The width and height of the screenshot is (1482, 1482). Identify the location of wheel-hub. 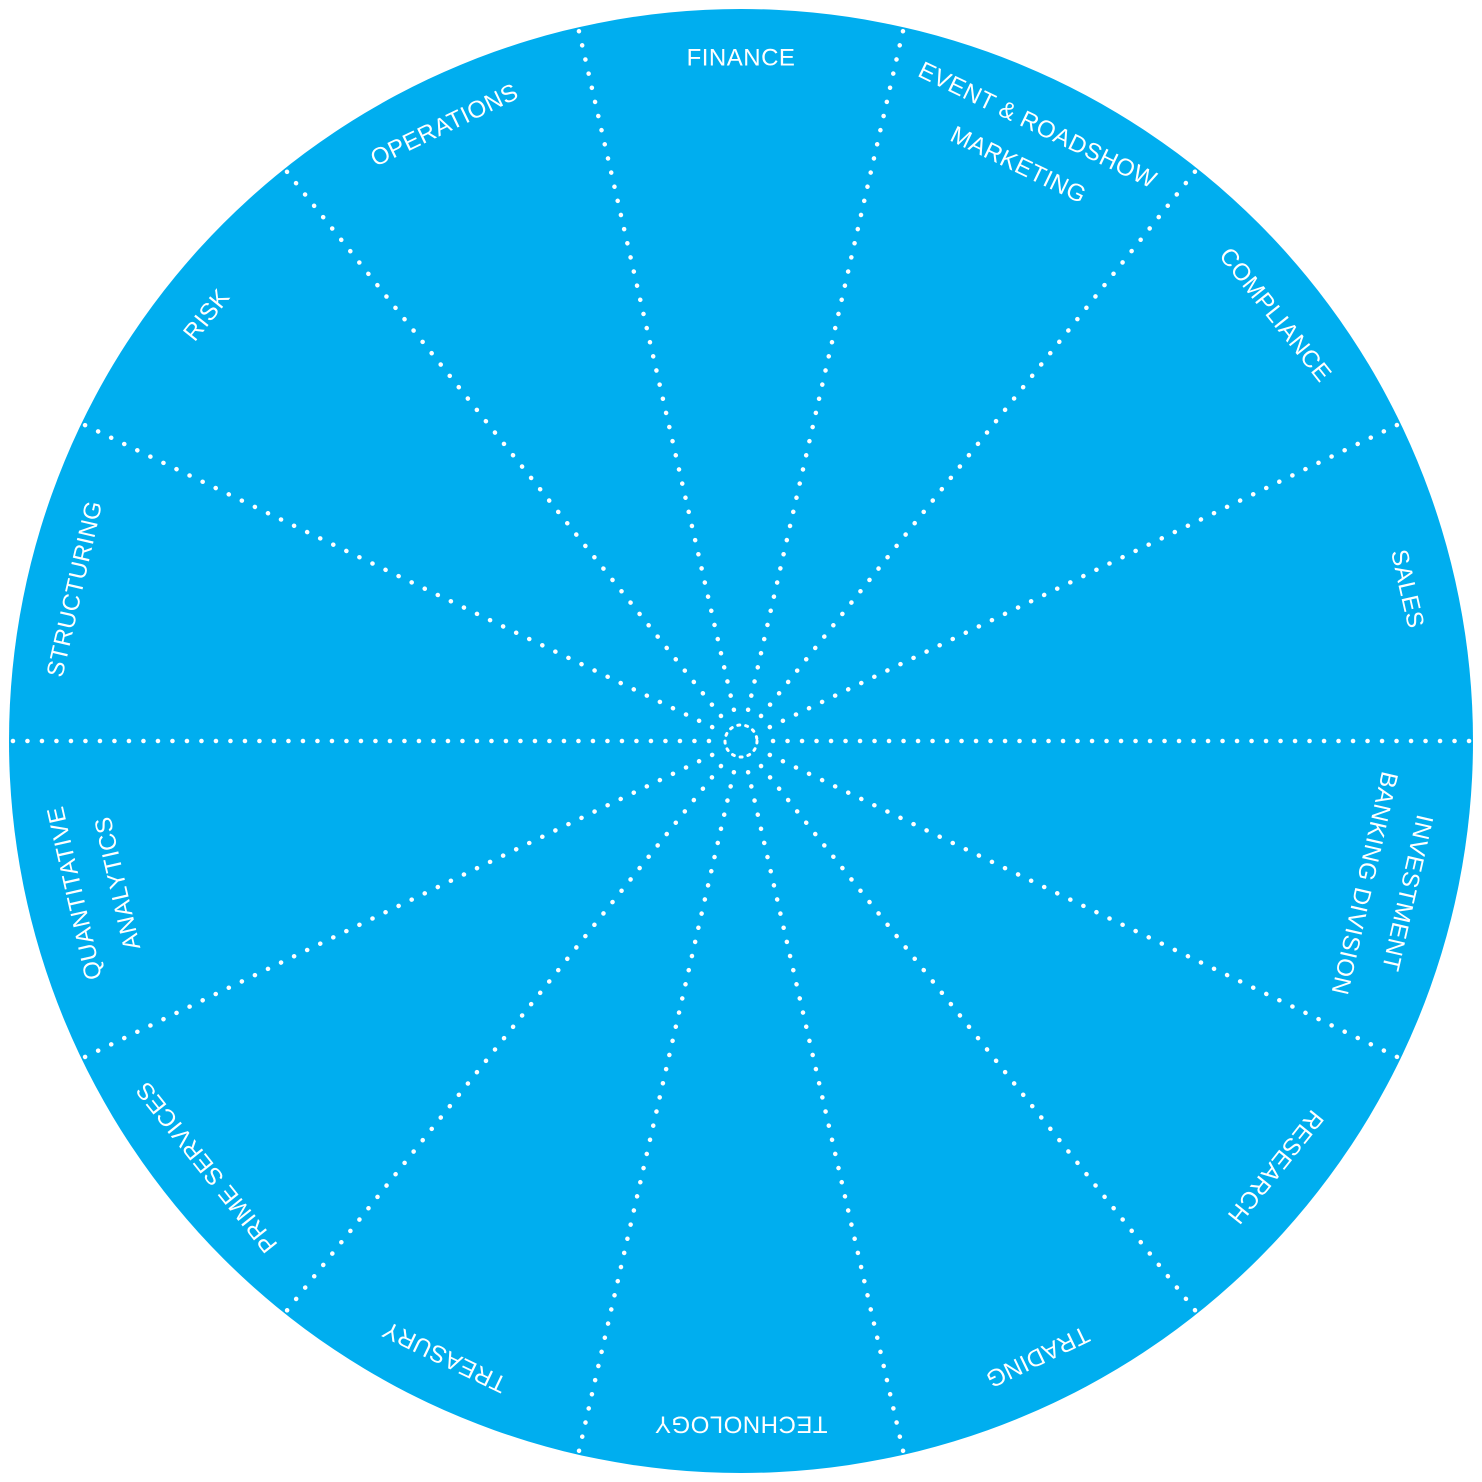
(741, 741).